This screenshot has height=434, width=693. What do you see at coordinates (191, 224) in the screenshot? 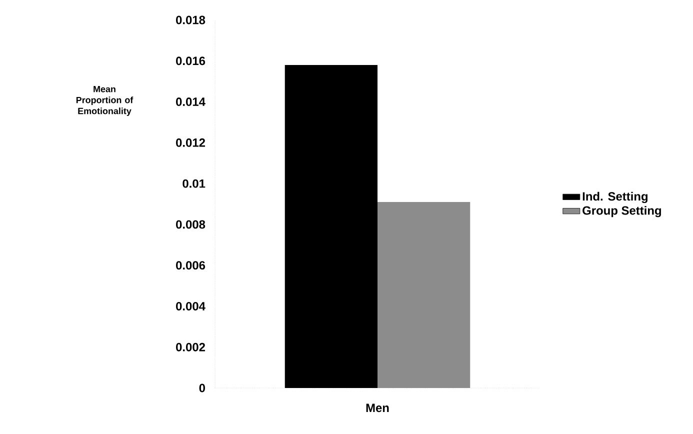
I see `y-tick-label: 0.008` at bounding box center [191, 224].